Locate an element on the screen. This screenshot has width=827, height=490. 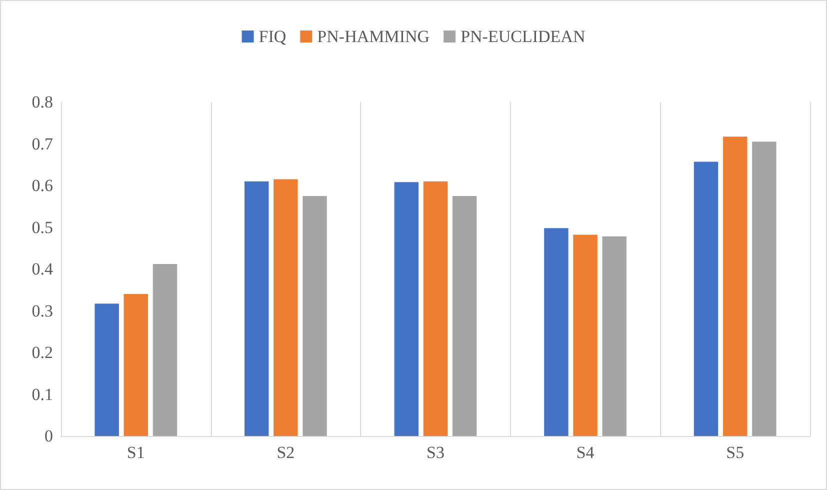
y-tick-label: 0.4 is located at coordinates (43, 269).